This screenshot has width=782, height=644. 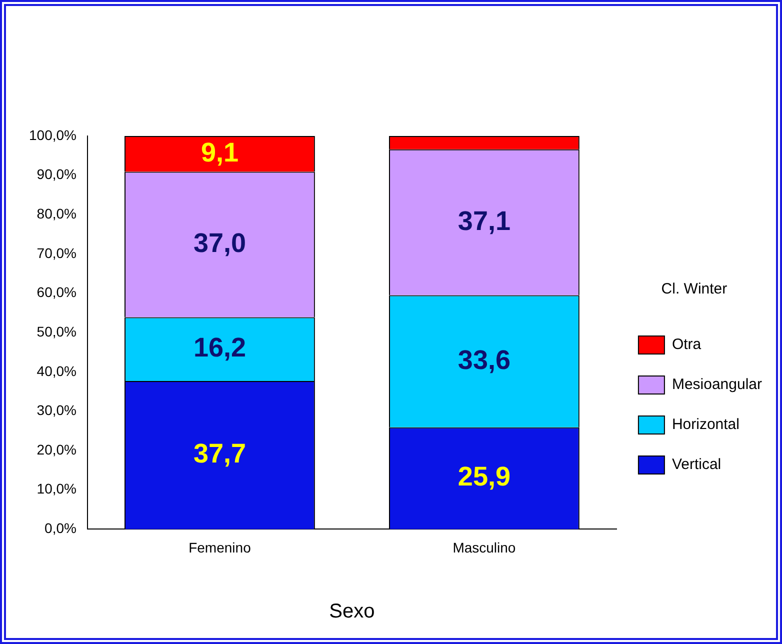 What do you see at coordinates (56, 488) in the screenshot?
I see `y-tick-label: 10,0%` at bounding box center [56, 488].